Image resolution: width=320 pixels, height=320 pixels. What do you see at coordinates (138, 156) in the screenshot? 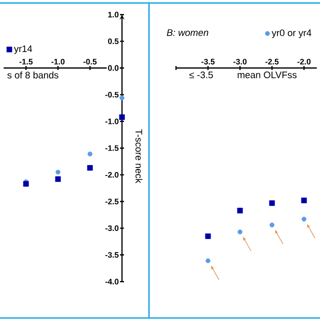
I see `y-axis-title: T-score neck` at bounding box center [138, 156].